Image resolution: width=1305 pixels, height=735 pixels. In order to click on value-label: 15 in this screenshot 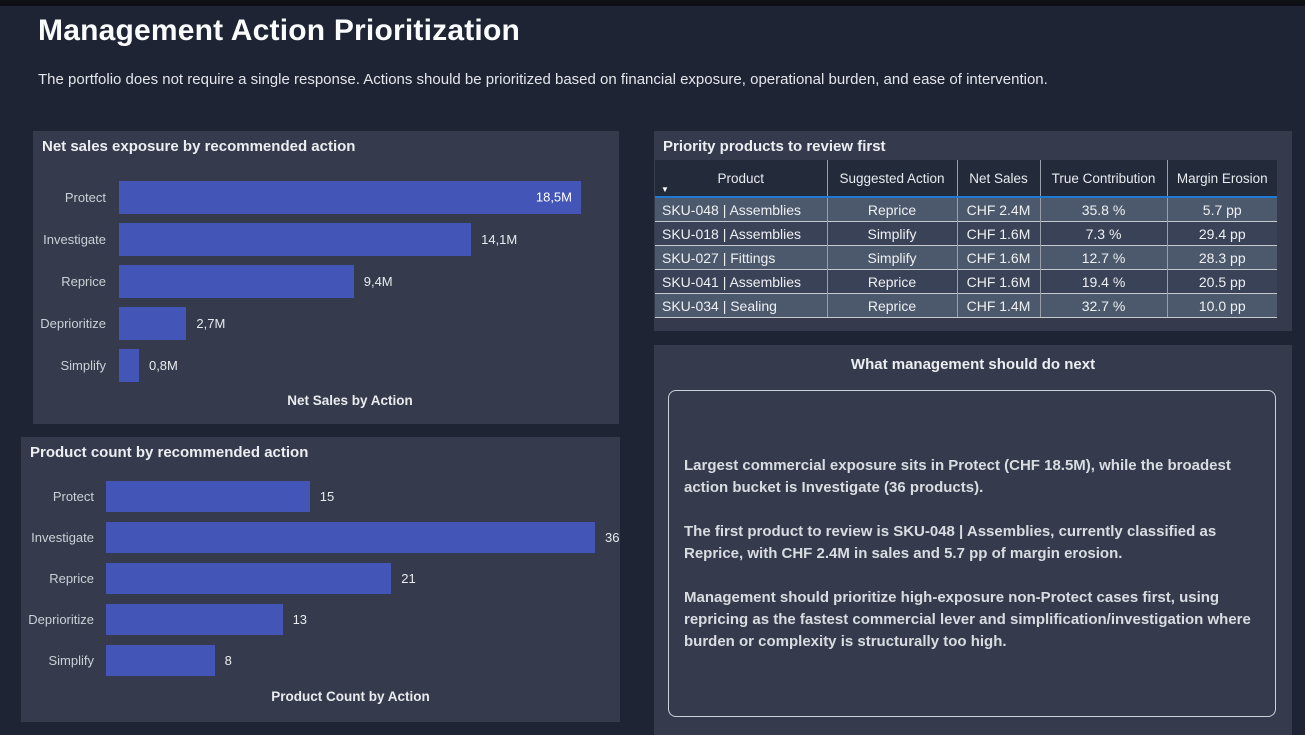, I will do `click(327, 496)`.